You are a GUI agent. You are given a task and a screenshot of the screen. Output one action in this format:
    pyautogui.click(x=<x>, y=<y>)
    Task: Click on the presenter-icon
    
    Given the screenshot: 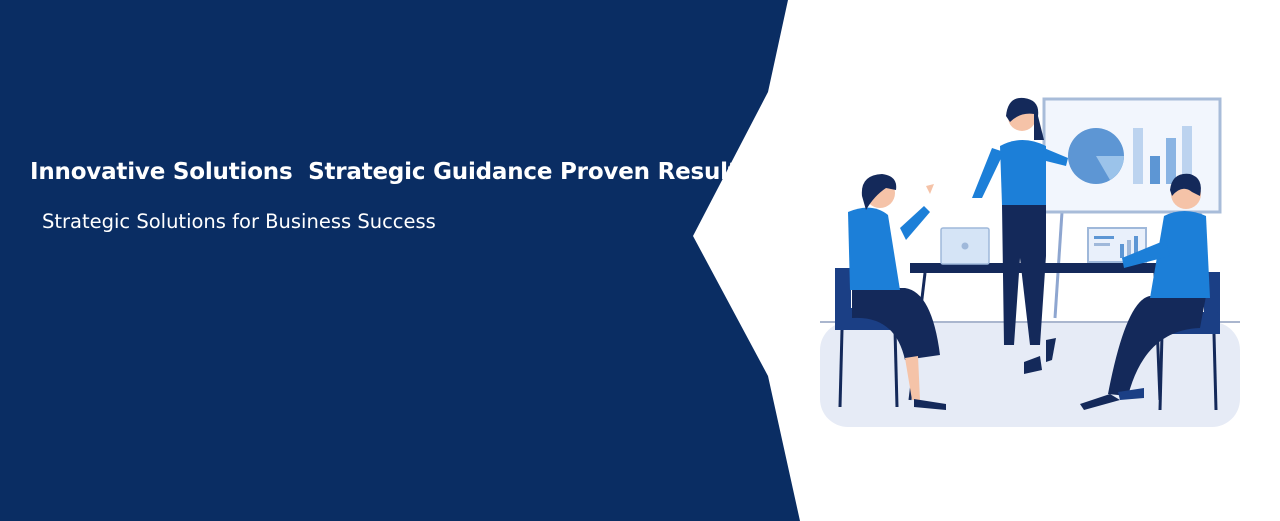 What is the action you would take?
    pyautogui.click(x=1020, y=235)
    